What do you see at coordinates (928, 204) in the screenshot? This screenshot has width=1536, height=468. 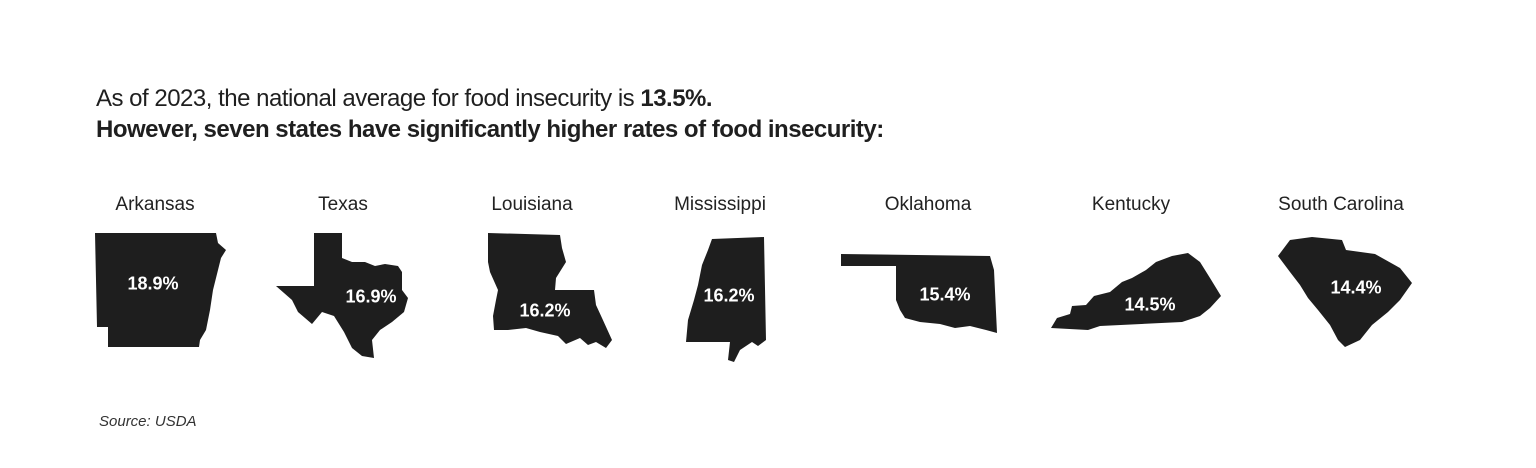 I see `state-name-oklahoma: Oklahoma` at bounding box center [928, 204].